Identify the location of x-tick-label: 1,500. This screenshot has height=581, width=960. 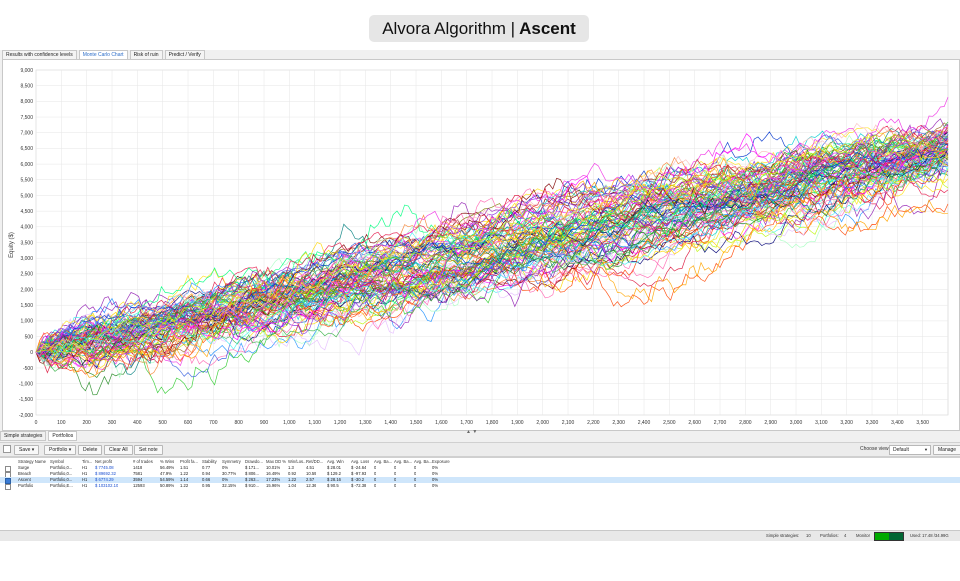
(416, 423).